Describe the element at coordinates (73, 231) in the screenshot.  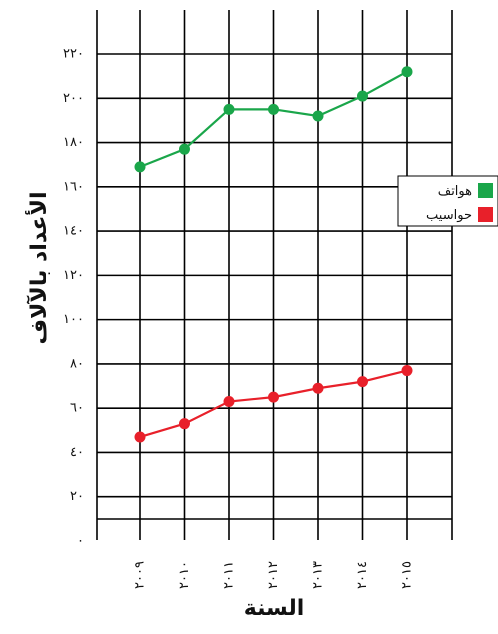
I see `y-tick-label: ١٤٠` at that location.